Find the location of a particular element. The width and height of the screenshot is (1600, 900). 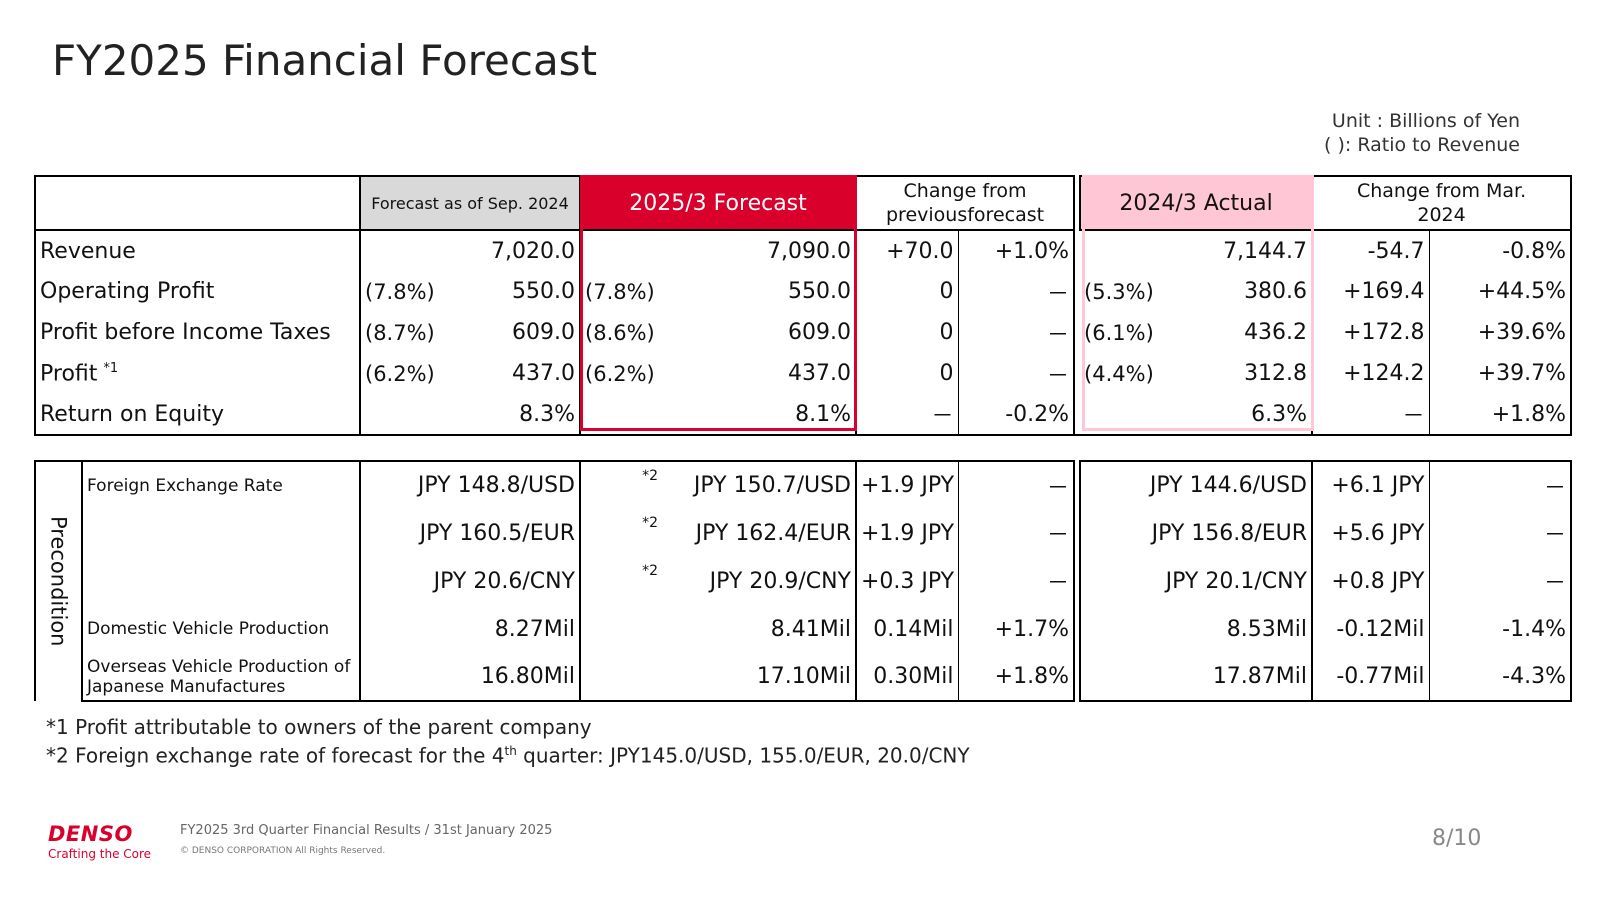

change-mar-cell: +124.2 is located at coordinates (1371, 373).